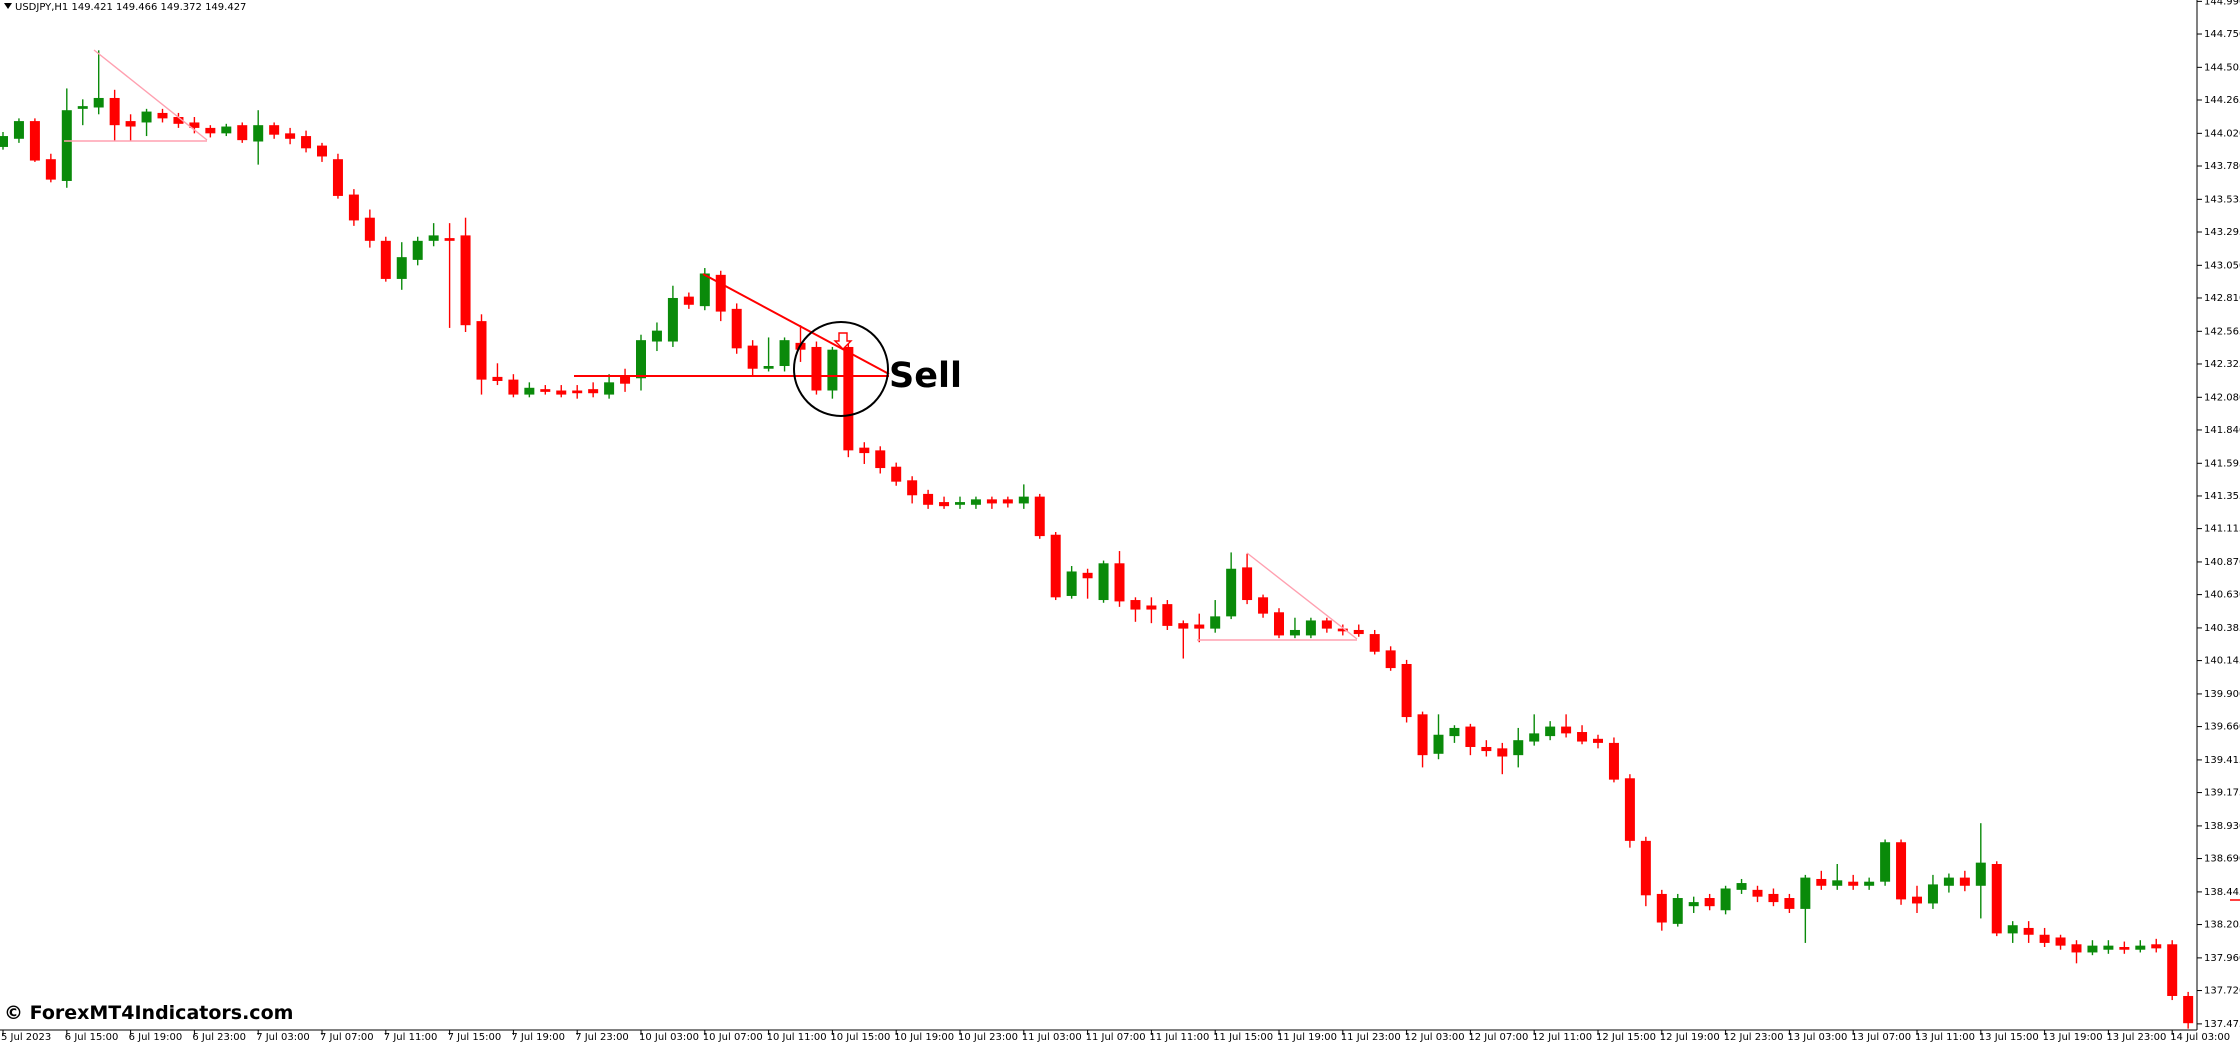 This screenshot has width=2240, height=1042. I want to click on y-tick-label: 137.475, so click(2222, 1024).